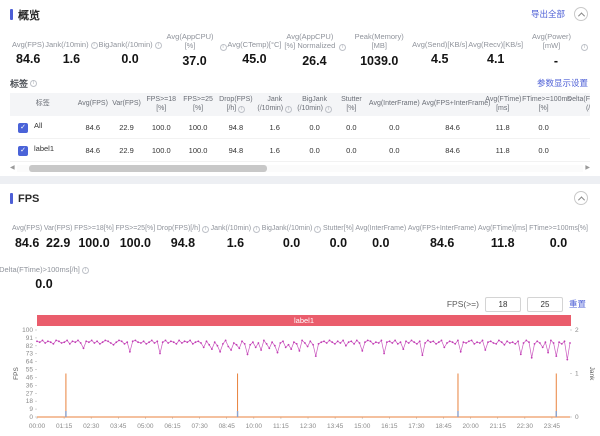  I want to click on x-axis-tick-label: 16:15, so click(389, 426).